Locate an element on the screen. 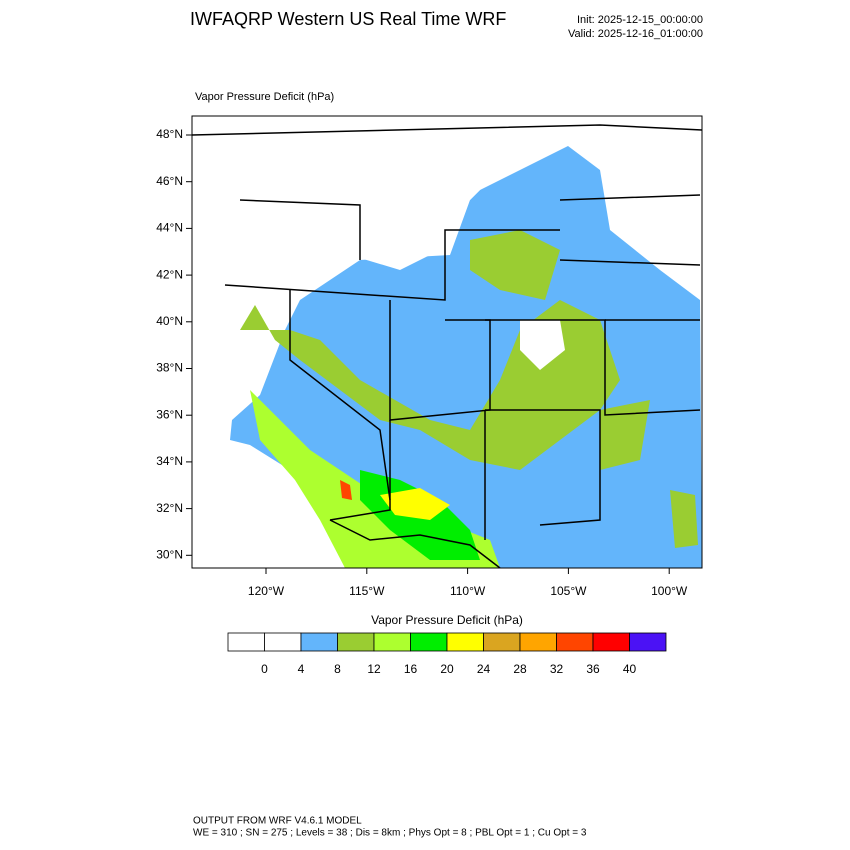  map-subtitle: Vapor Pressure Deficit (hPa) is located at coordinates (264, 97).